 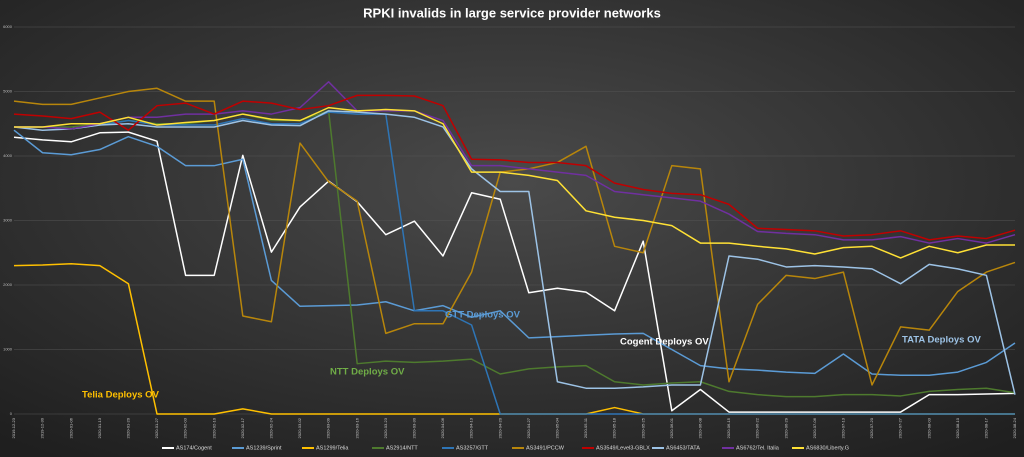 What do you see at coordinates (871, 427) in the screenshot?
I see `x-tick-label: 2020-07-20` at bounding box center [871, 427].